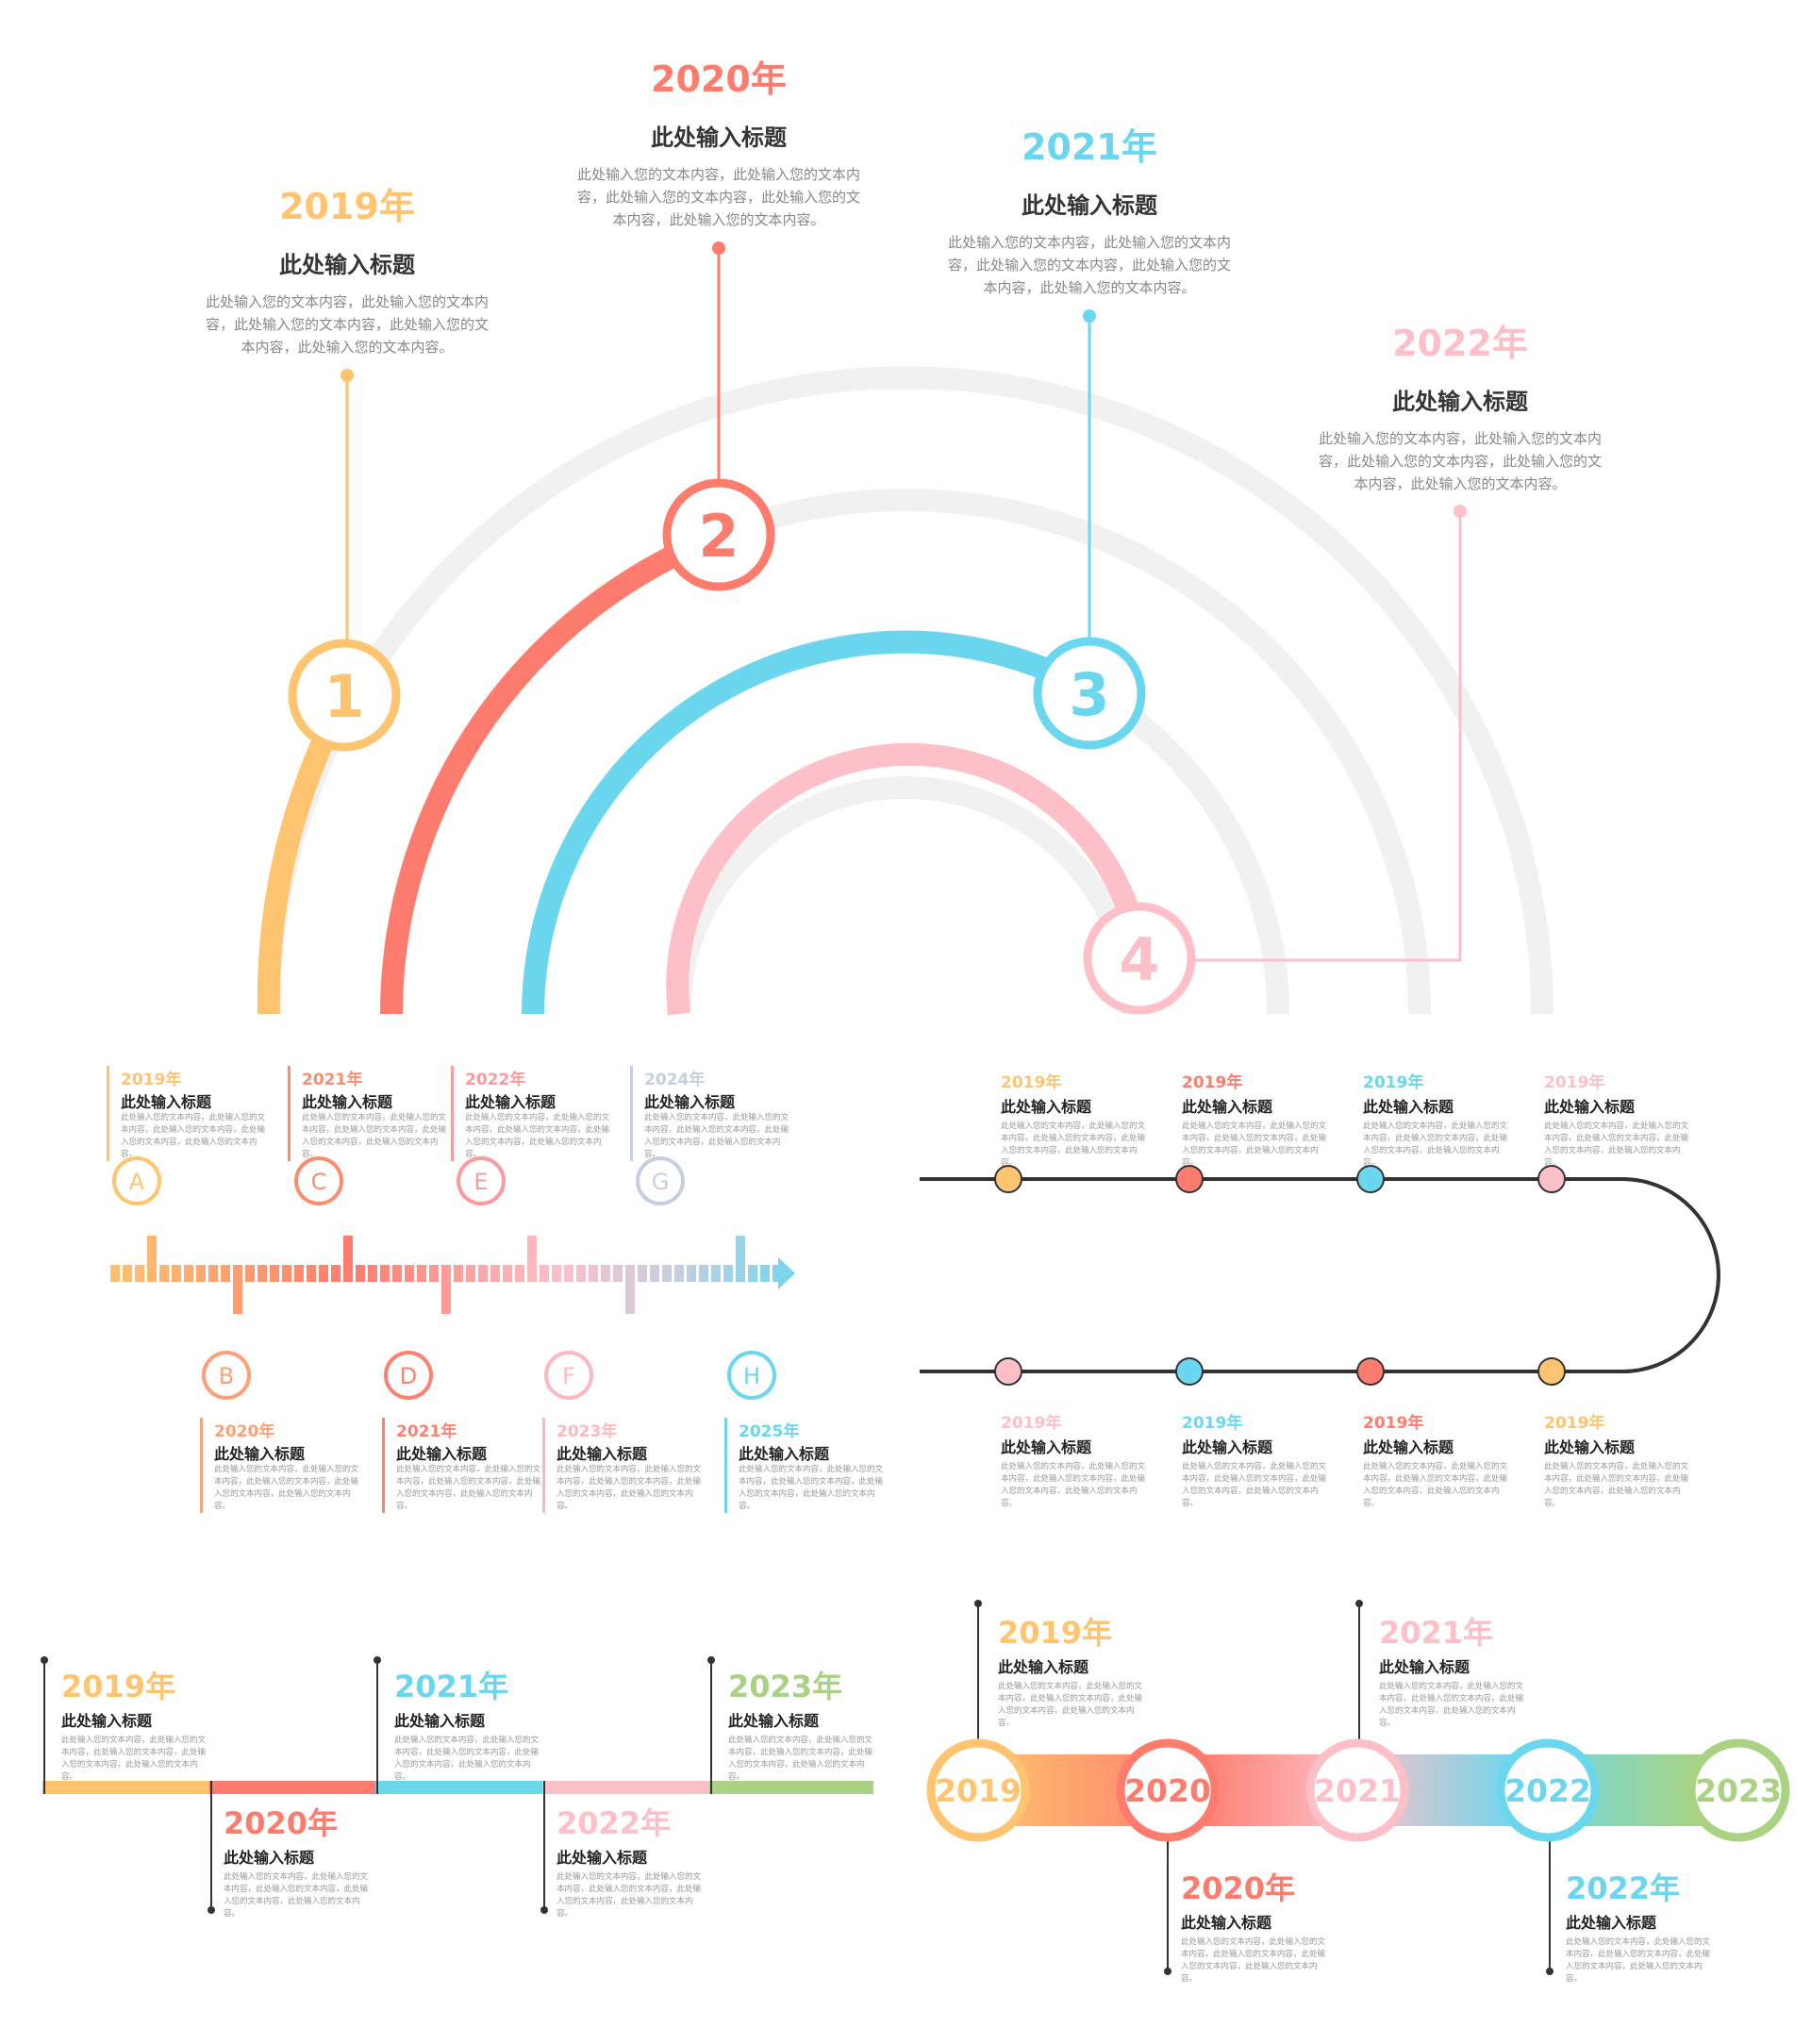 The image size is (1811, 2044). I want to click on serpentine-timeline-graphic, so click(1320, 1276).